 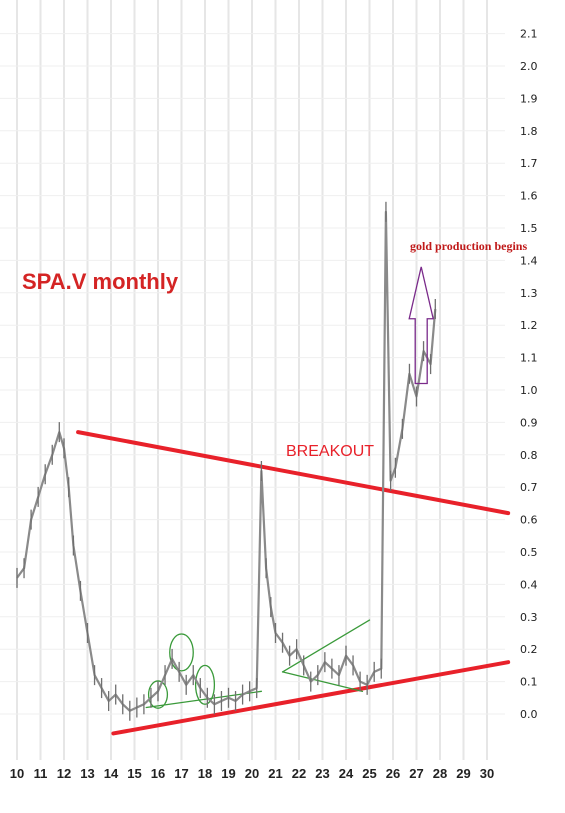 What do you see at coordinates (529, 131) in the screenshot?
I see `y-tick-label: 1.8` at bounding box center [529, 131].